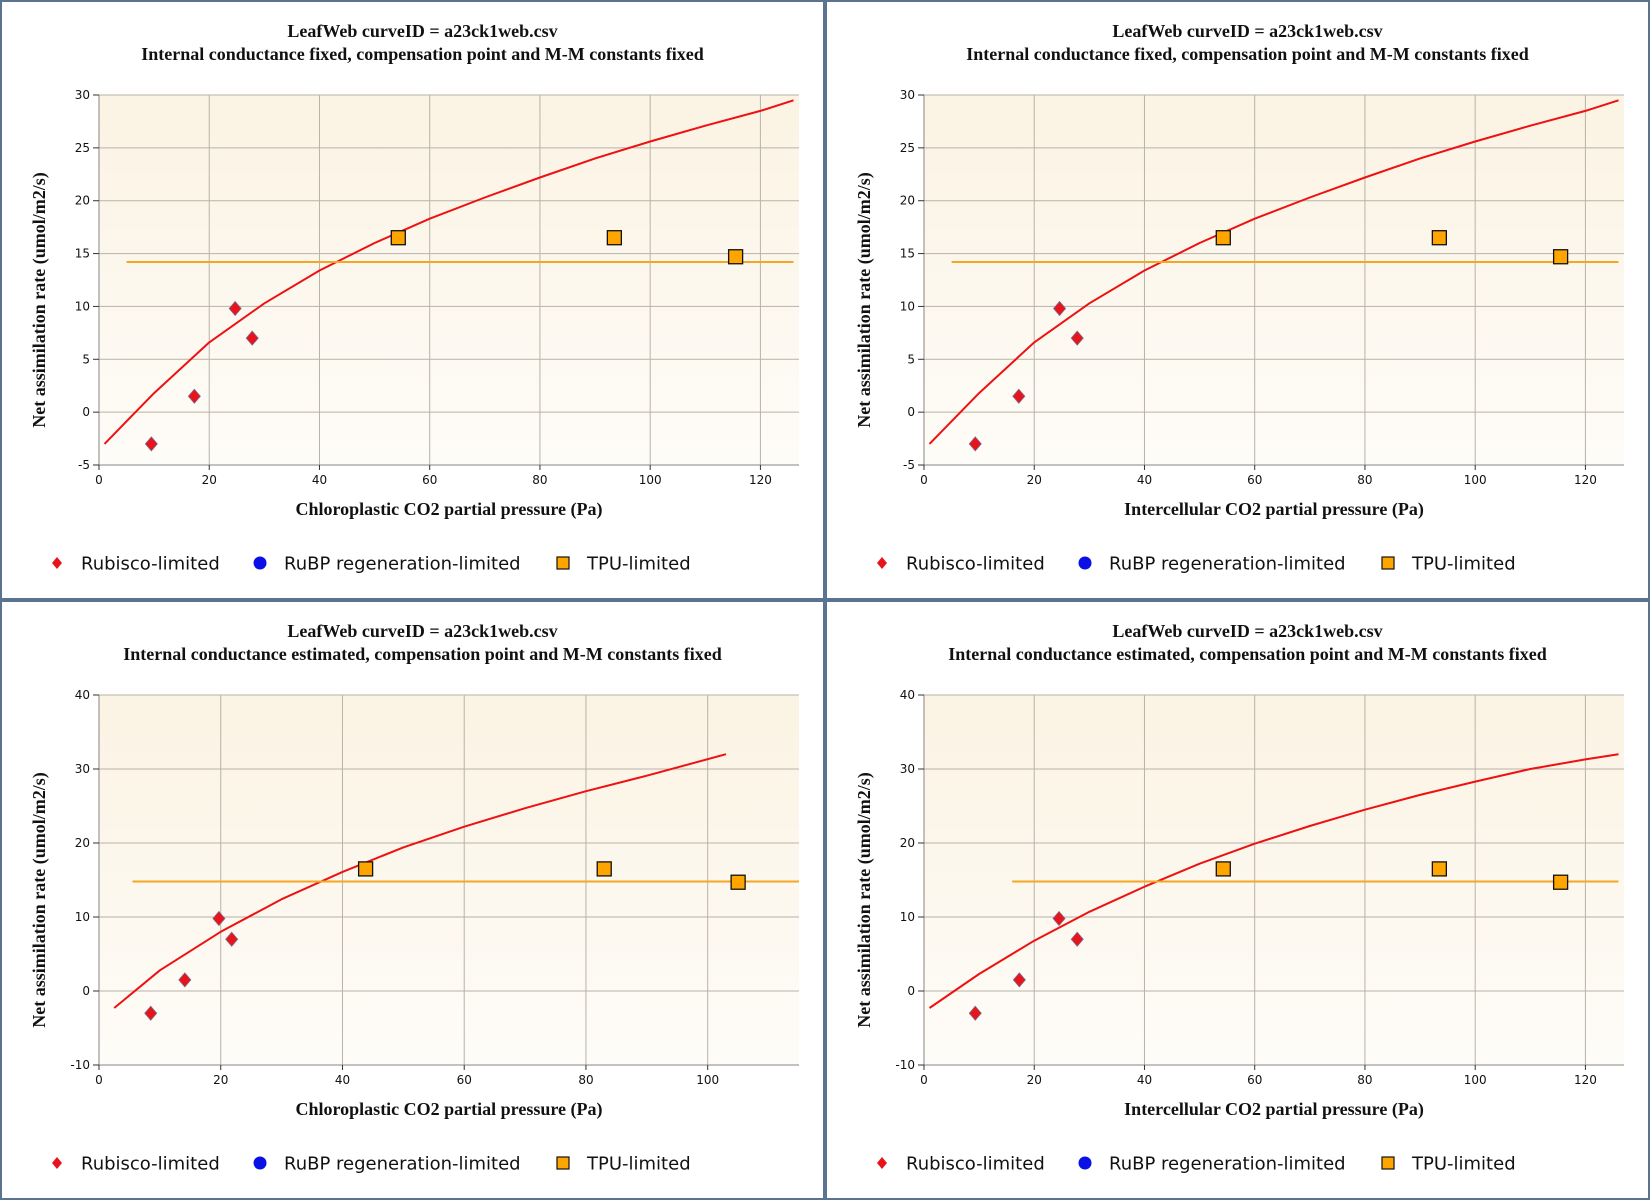  Describe the element at coordinates (342, 1080) in the screenshot. I see `x-tick-label: 40` at that location.